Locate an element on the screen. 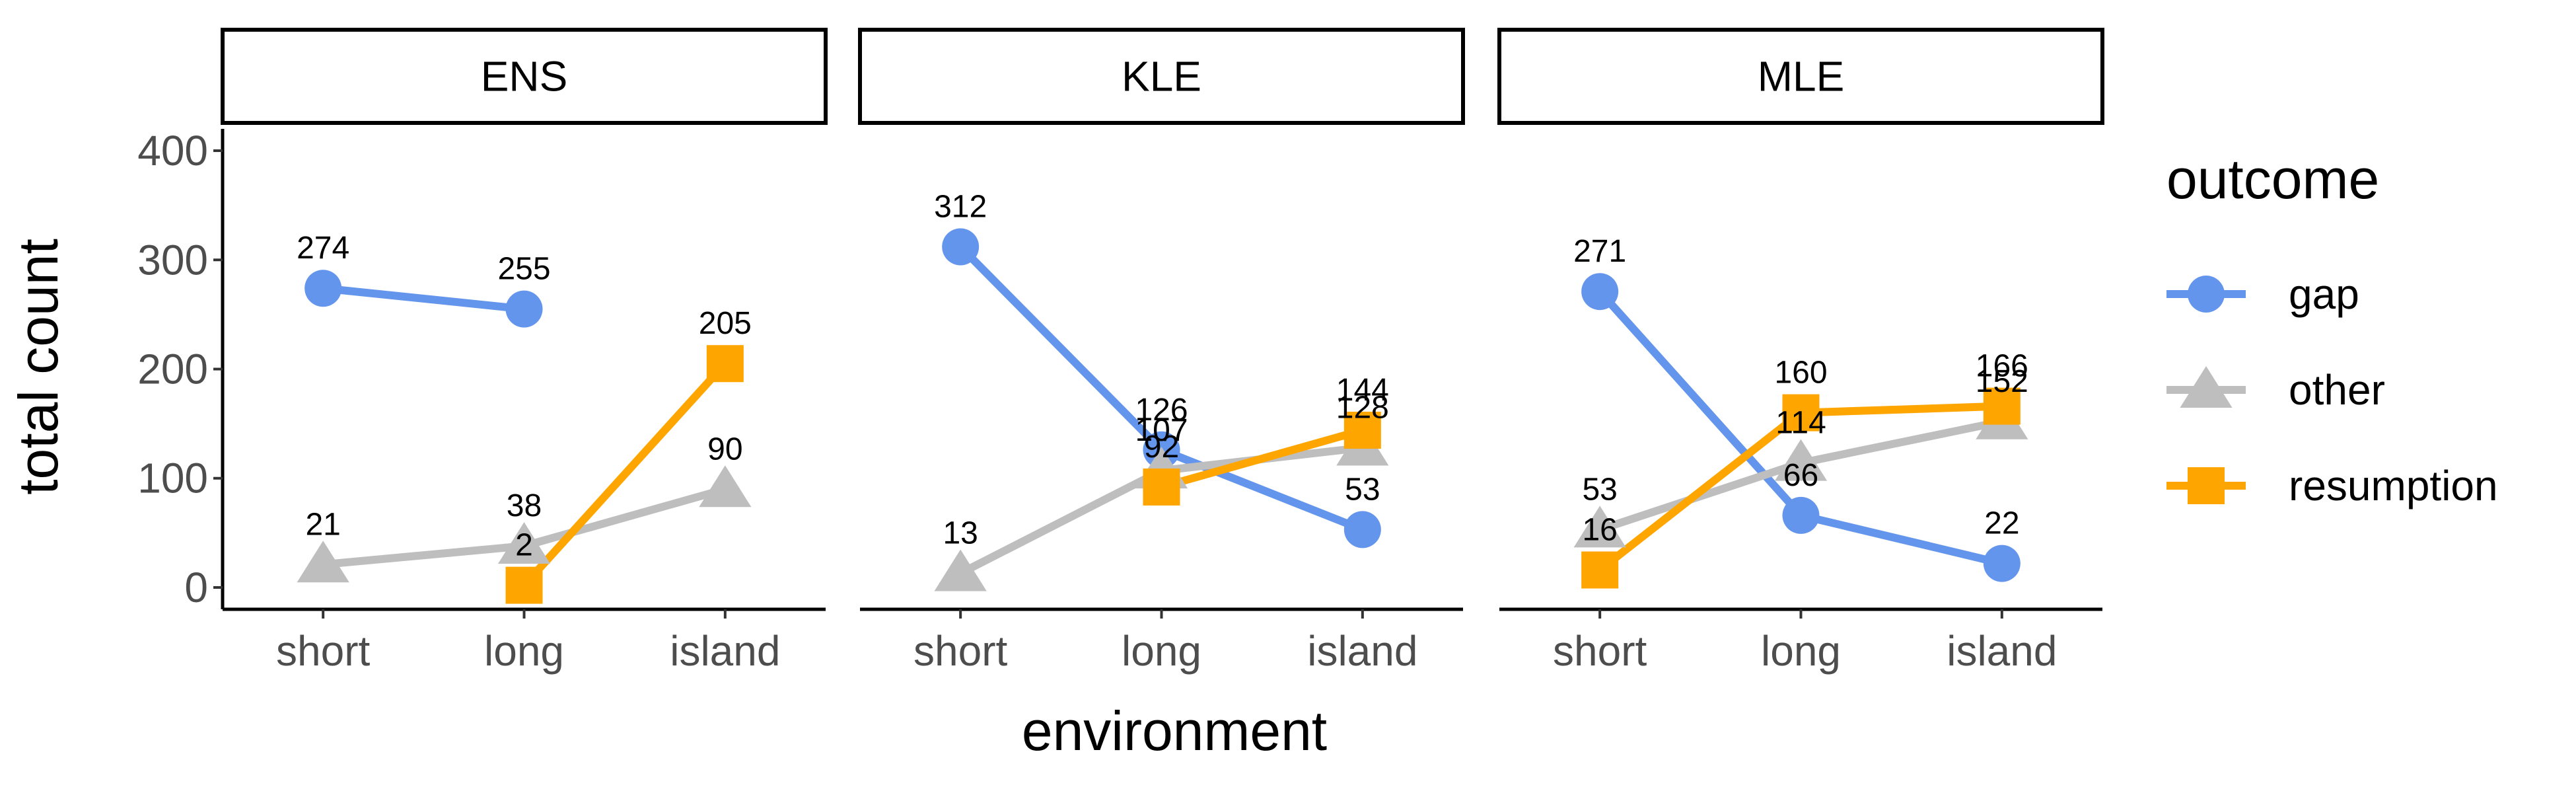  other-data-label: 114 is located at coordinates (1801, 423).